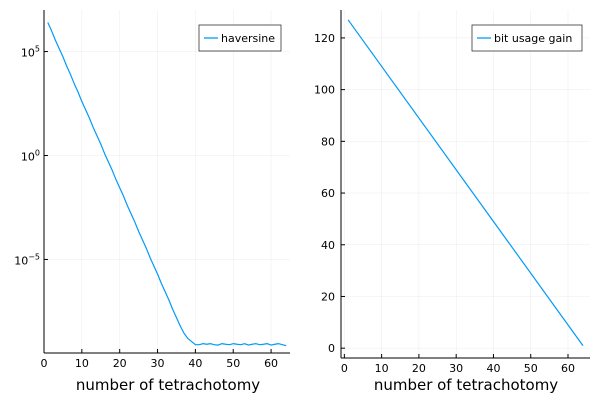 This screenshot has height=400, width=600. I want to click on bit-usage-x-tick-label: 50, so click(531, 368).